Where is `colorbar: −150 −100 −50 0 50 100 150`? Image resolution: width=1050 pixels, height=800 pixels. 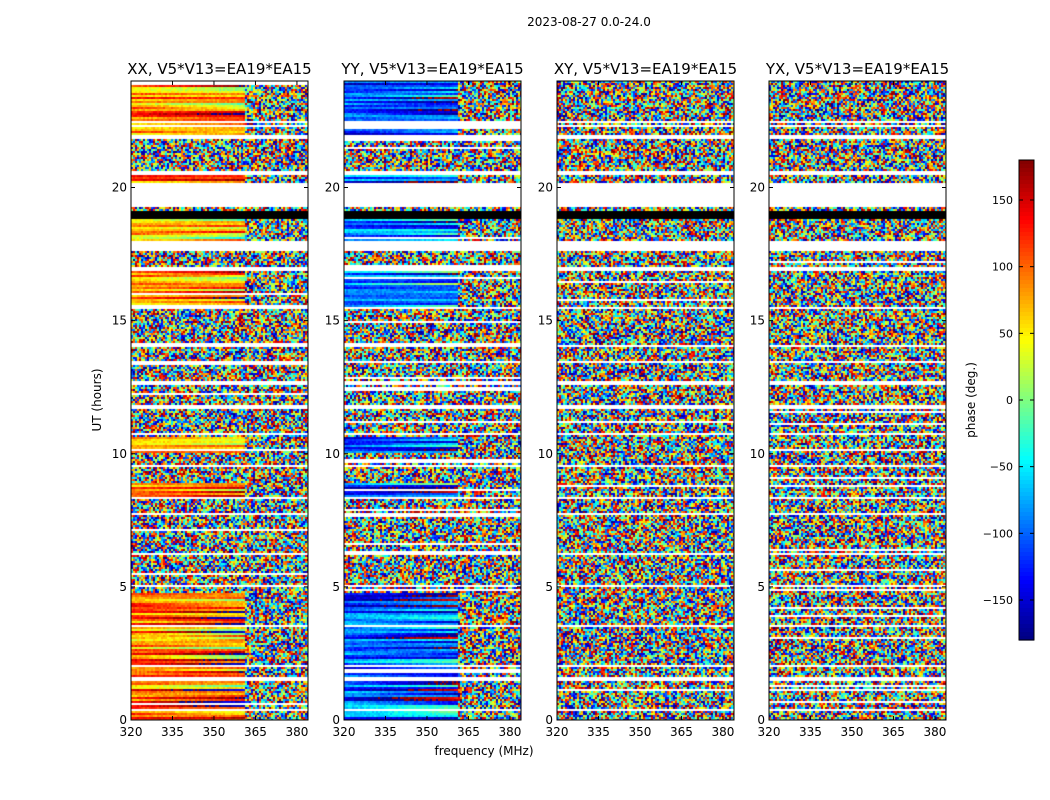
colorbar: −150 −100 −50 0 50 100 150 is located at coordinates (1009, 400).